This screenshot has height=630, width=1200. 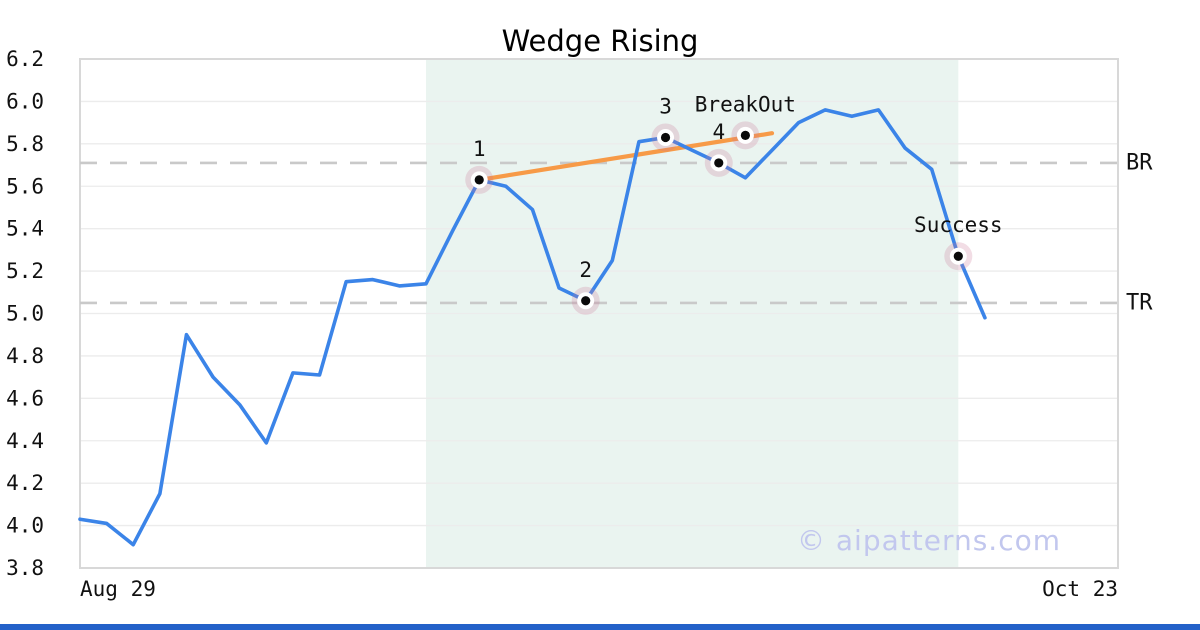 I want to click on y-tick-label: 4.4, so click(x=25, y=441).